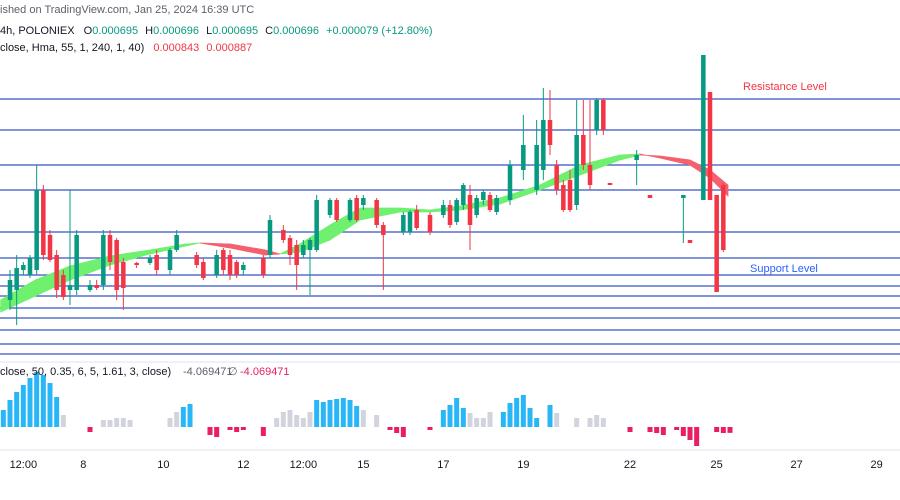  What do you see at coordinates (85, 372) in the screenshot?
I see `hist-legend: close, 50, 0.35, 6, 5, 1.61, 3, close)` at bounding box center [85, 372].